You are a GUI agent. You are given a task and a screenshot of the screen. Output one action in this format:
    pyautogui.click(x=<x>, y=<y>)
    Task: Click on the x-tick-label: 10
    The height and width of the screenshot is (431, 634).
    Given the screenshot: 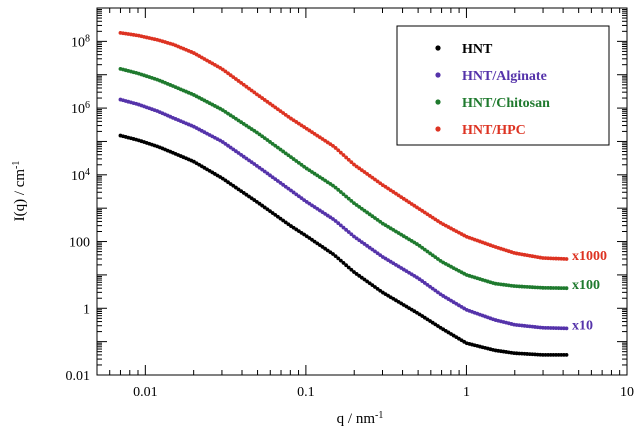 What is the action you would take?
    pyautogui.click(x=627, y=392)
    